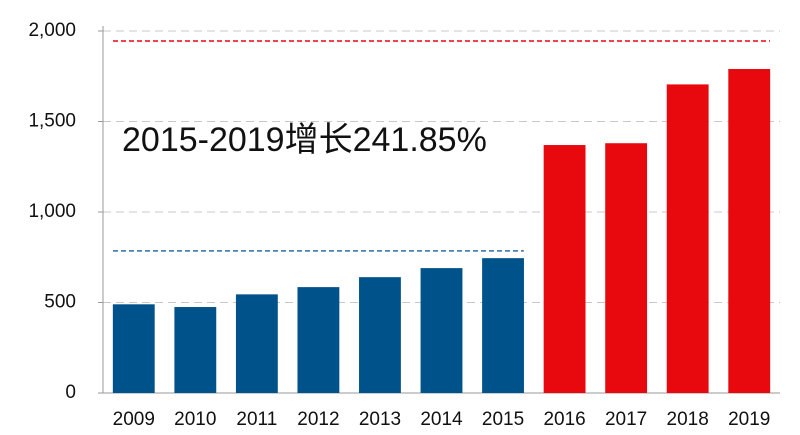 This screenshot has height=435, width=800. What do you see at coordinates (749, 419) in the screenshot?
I see `x-tick-label: 2019` at bounding box center [749, 419].